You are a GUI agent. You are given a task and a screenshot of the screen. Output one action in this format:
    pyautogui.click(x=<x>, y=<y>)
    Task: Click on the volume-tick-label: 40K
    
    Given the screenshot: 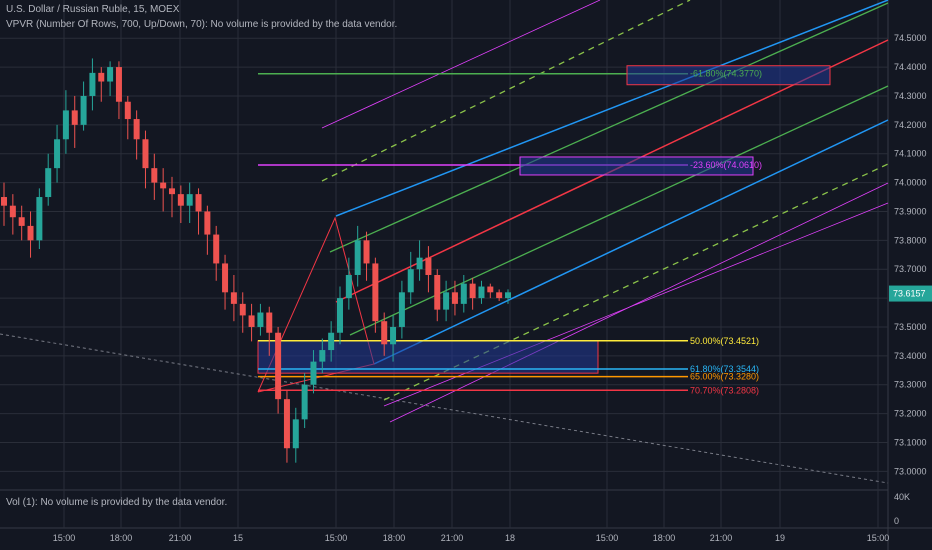 What is the action you would take?
    pyautogui.click(x=902, y=497)
    